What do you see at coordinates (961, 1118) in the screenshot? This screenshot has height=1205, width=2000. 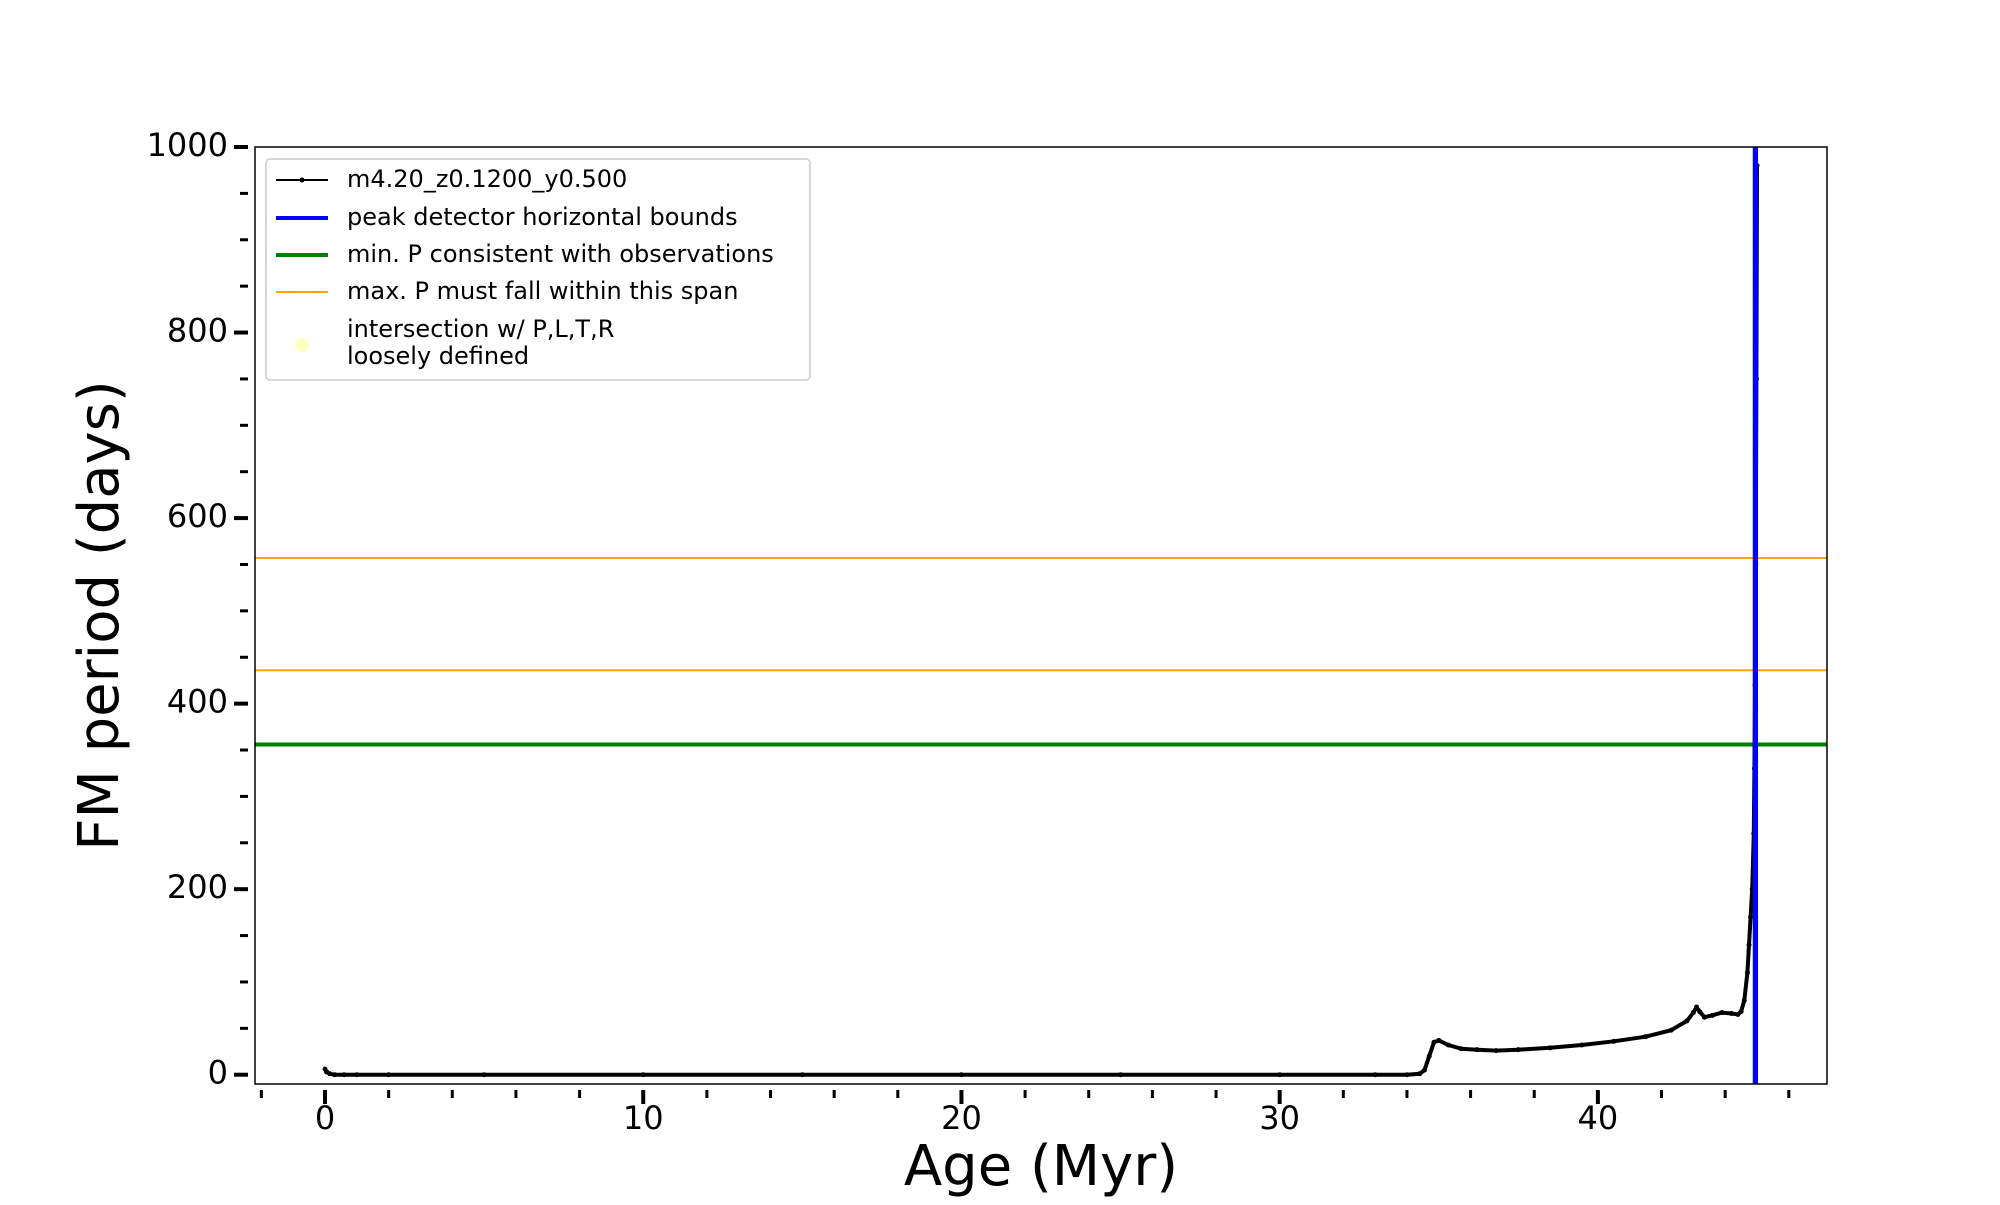 I see `x-tick-label: 20` at bounding box center [961, 1118].